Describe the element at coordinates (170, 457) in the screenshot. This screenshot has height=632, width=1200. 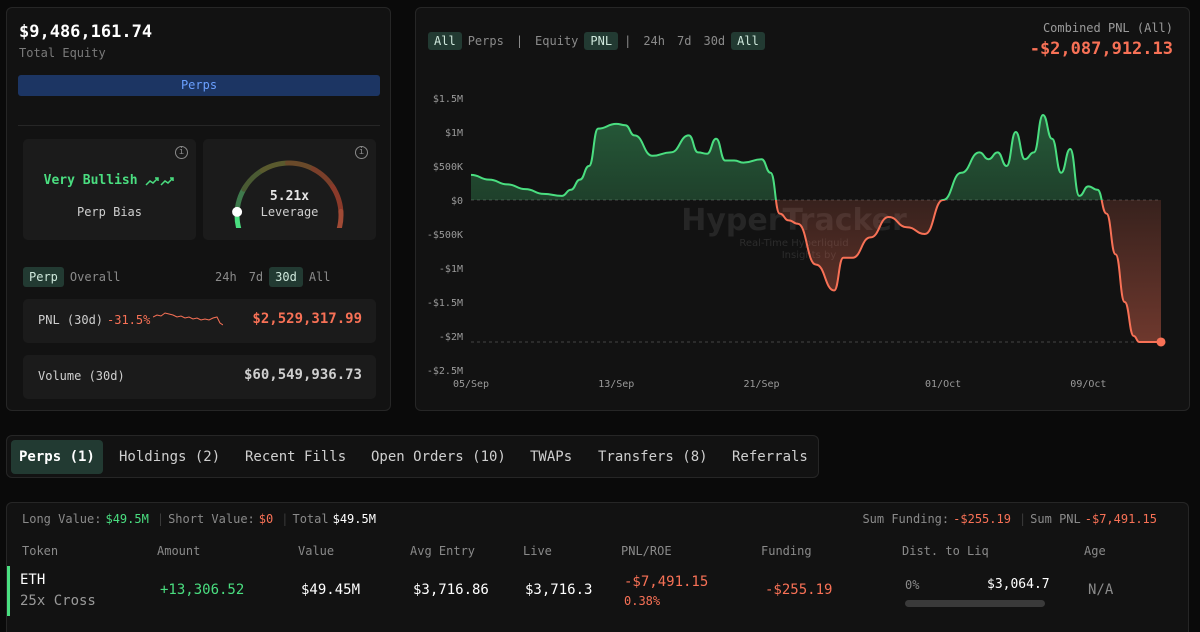
I see `tab-holdings: Holdings (2)` at that location.